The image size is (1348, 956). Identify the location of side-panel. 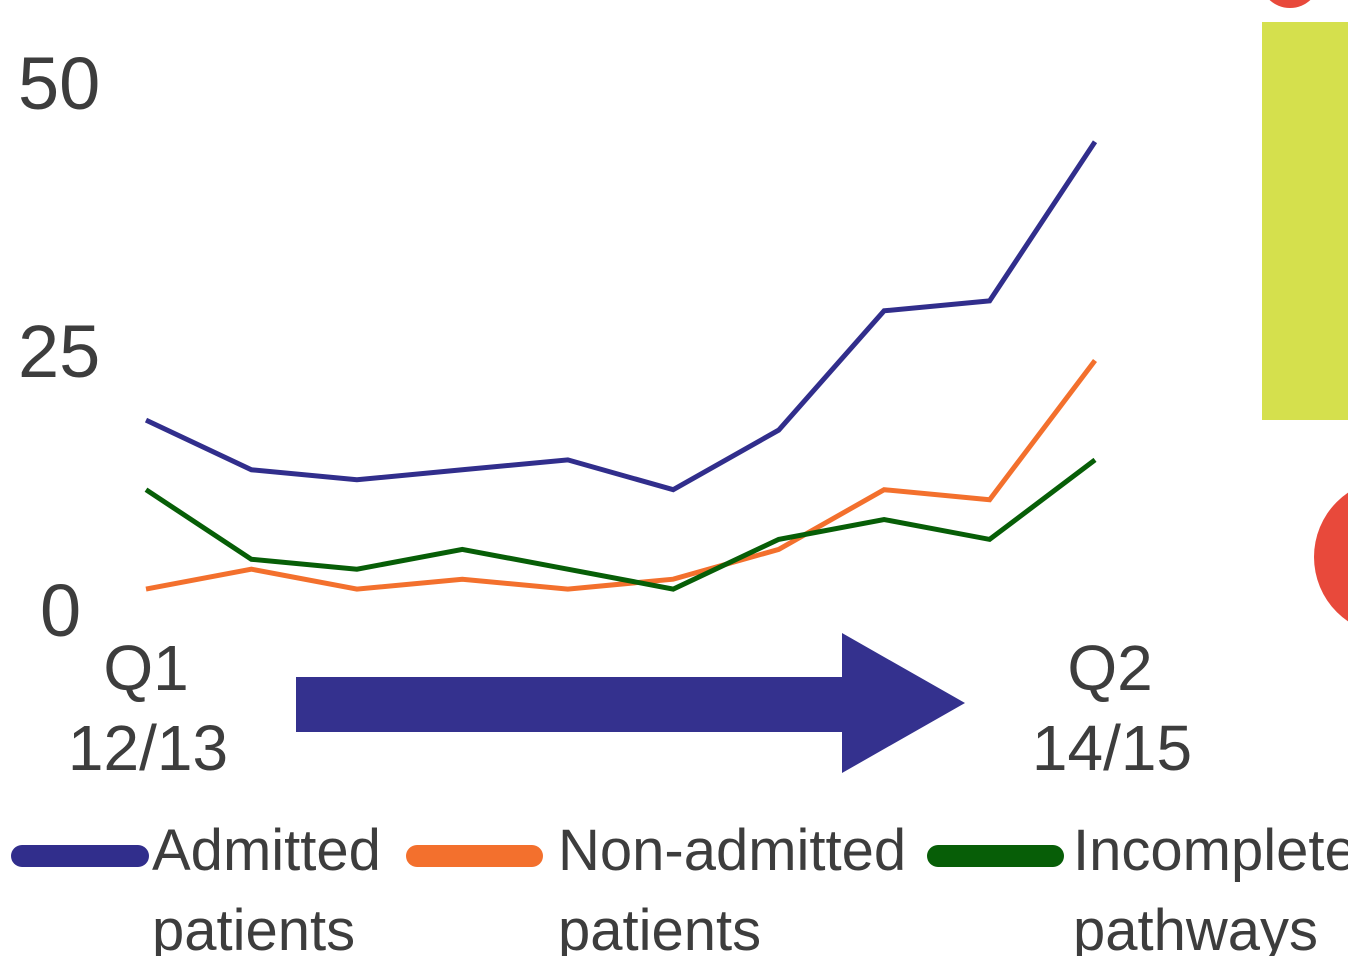
(1305, 221).